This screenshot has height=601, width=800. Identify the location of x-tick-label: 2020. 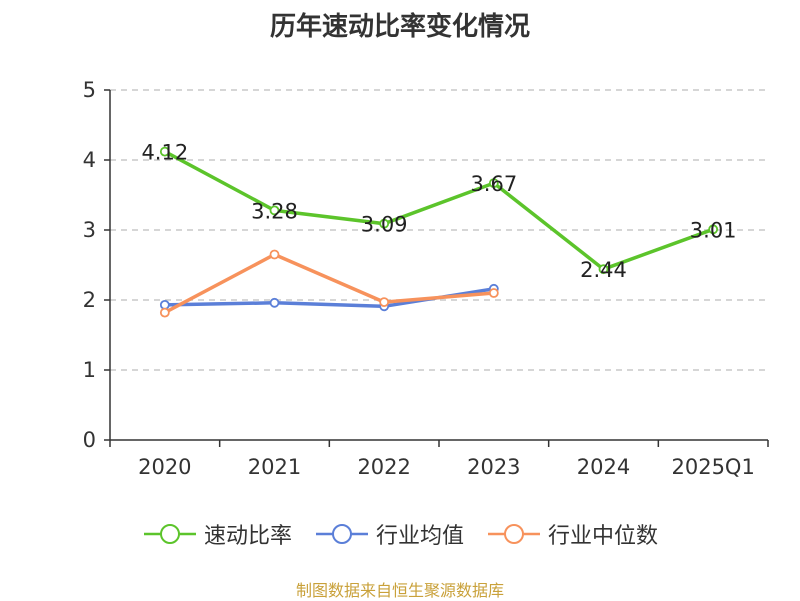
(164, 467).